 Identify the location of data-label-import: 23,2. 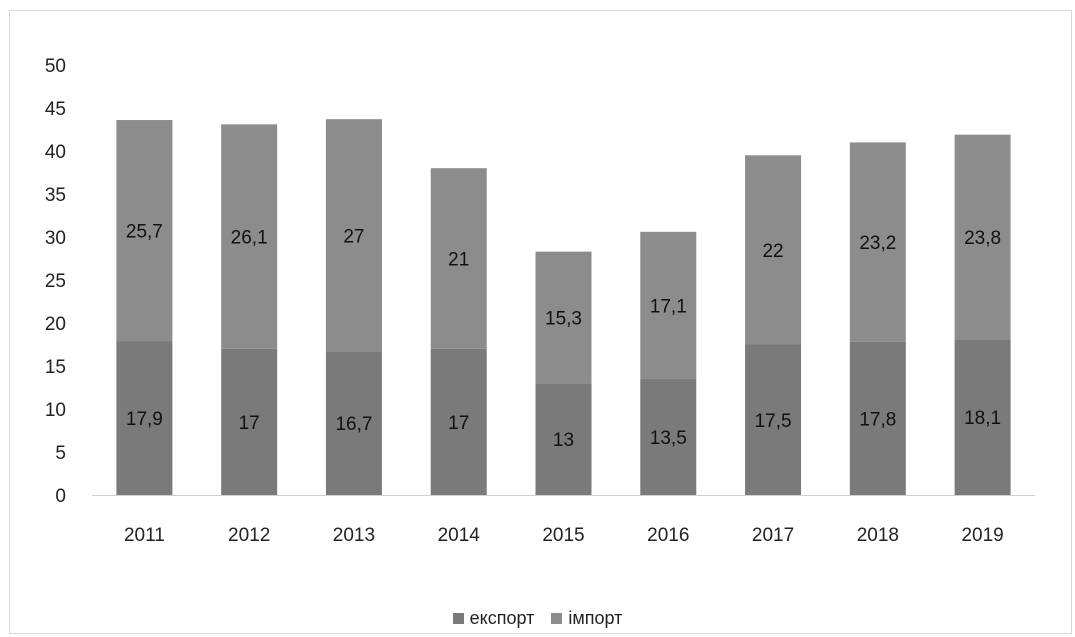
(877, 243).